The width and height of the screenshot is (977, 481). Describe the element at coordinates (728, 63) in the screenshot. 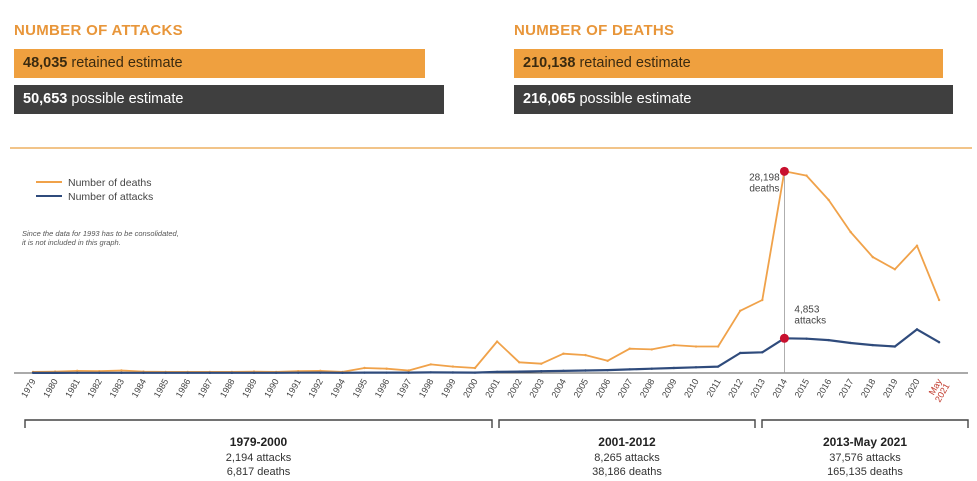

I see `deaths-retained-bar: 210,138 retained estimate` at that location.